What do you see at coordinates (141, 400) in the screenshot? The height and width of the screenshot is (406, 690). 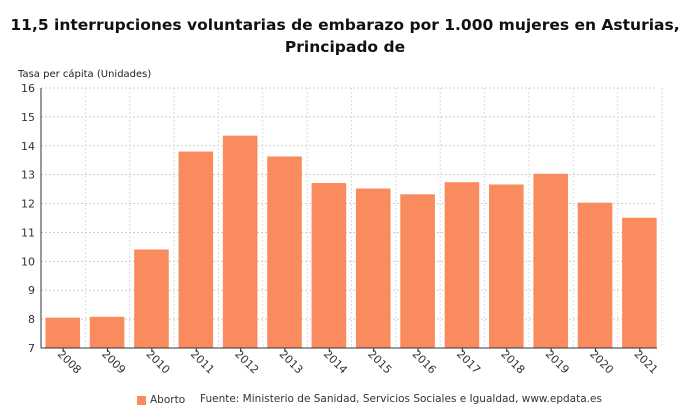 I see `legend-swatch` at bounding box center [141, 400].